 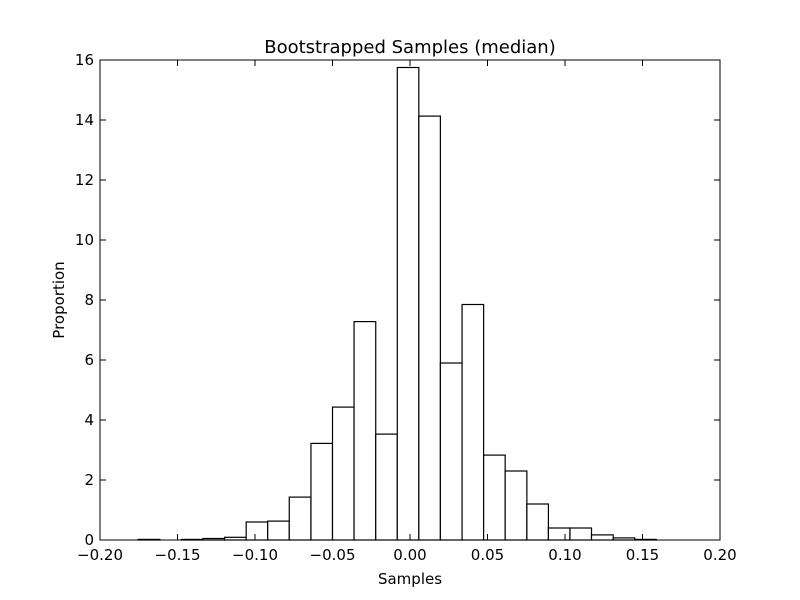 I want to click on x-tick-label: −0.15, so click(x=178, y=555).